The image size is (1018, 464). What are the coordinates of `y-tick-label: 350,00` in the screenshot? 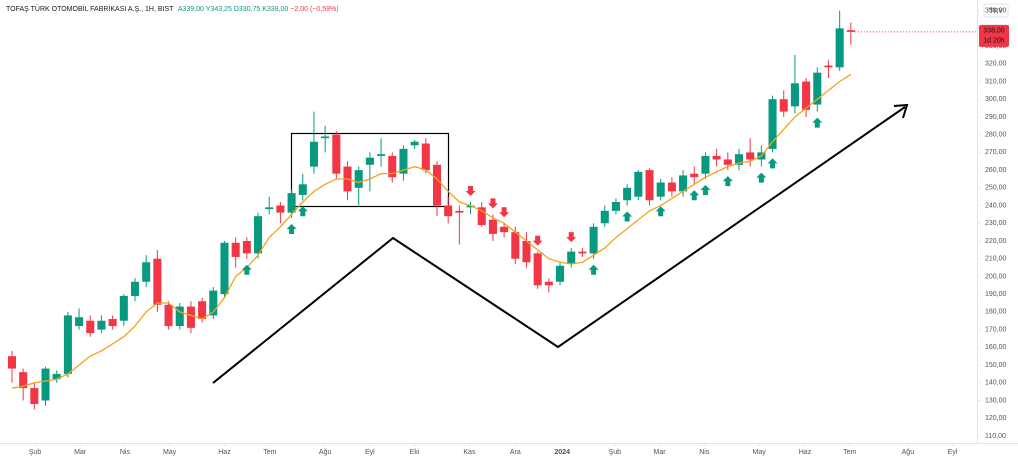 It's located at (996, 10).